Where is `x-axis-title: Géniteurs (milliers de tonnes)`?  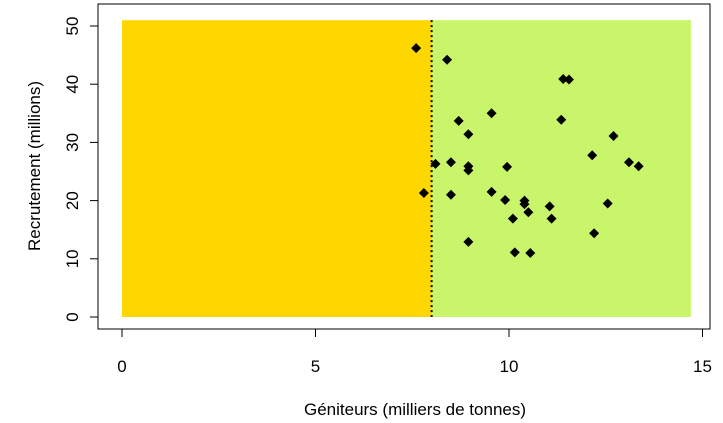
x-axis-title: Géniteurs (milliers de tonnes) is located at coordinates (415, 409).